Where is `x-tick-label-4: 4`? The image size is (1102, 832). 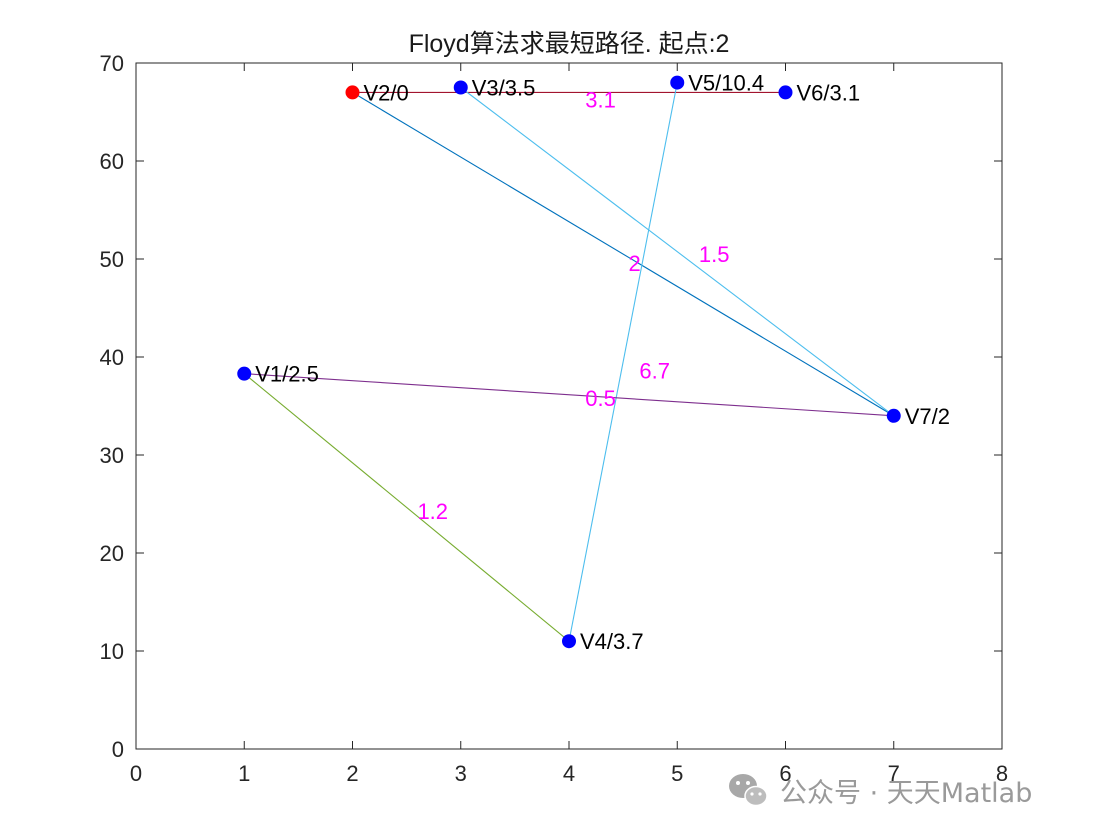 x-tick-label-4: 4 is located at coordinates (569, 773).